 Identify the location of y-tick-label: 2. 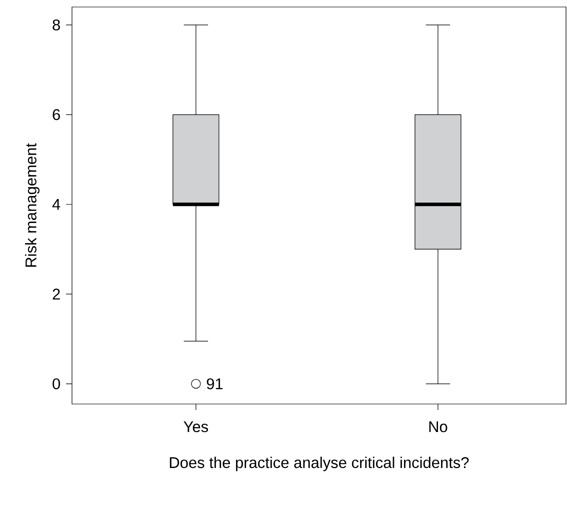
(56, 294).